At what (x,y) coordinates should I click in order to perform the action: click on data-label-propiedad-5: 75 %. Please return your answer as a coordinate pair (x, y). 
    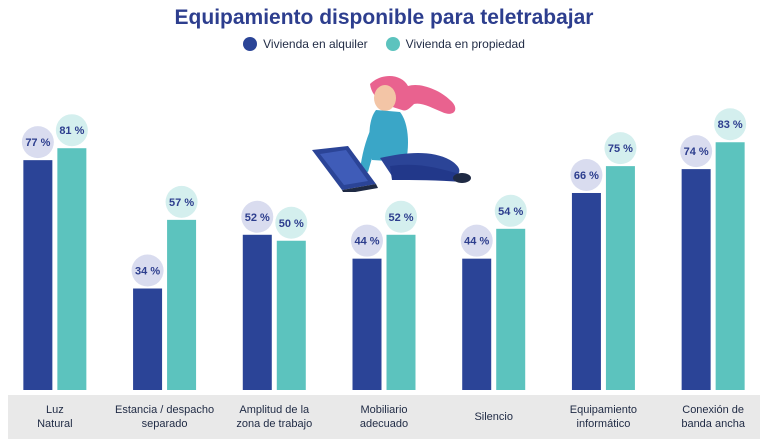
    Looking at the image, I should click on (620, 149).